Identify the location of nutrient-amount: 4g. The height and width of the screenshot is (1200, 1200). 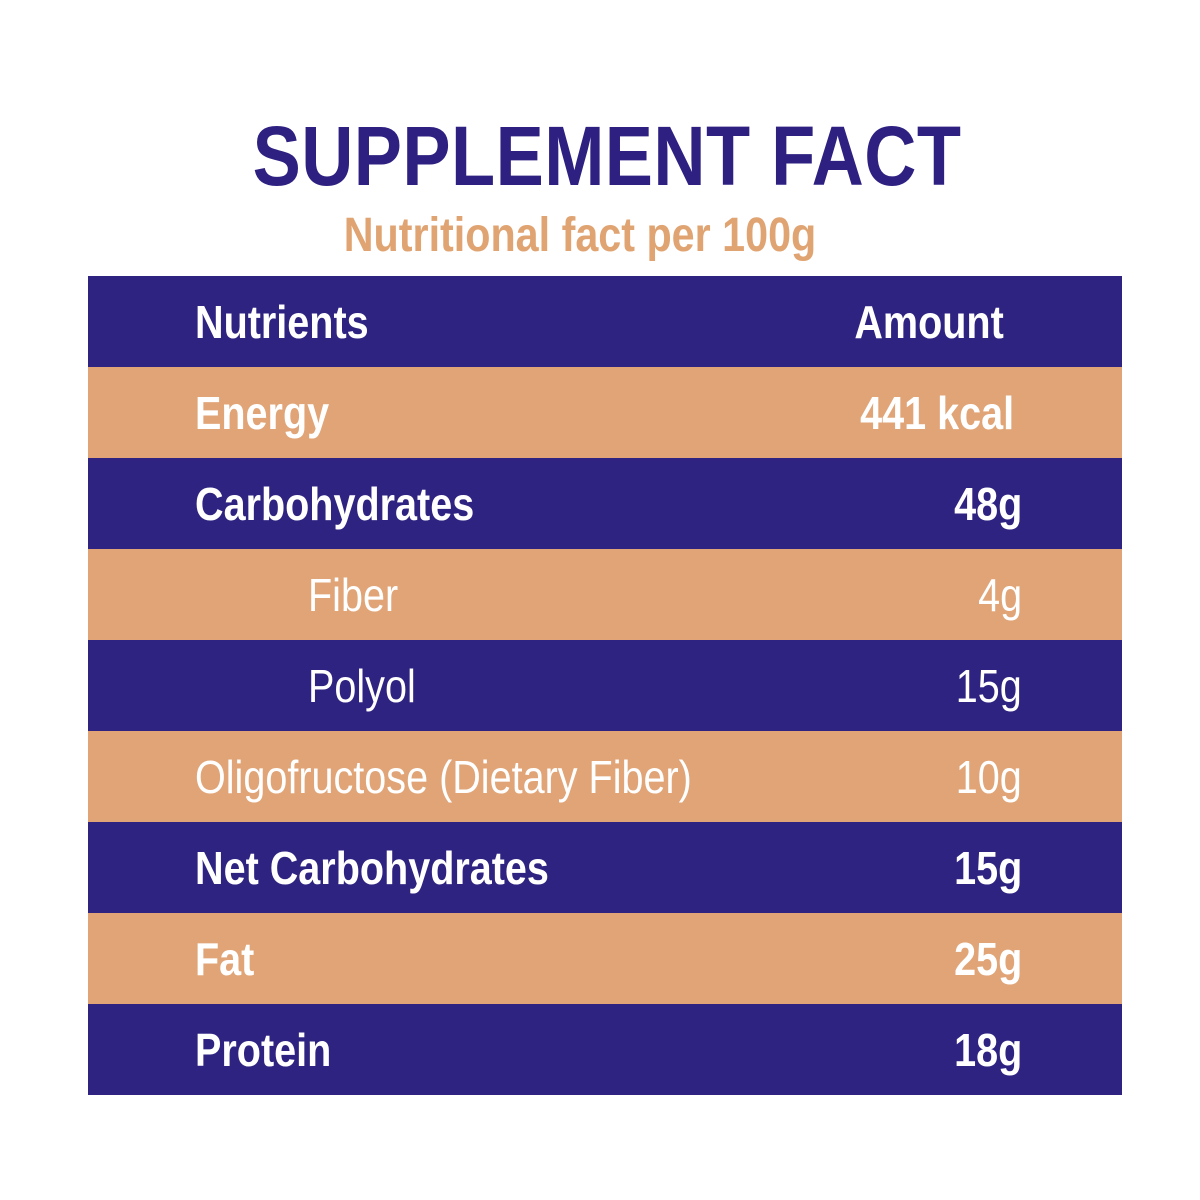
(999, 594).